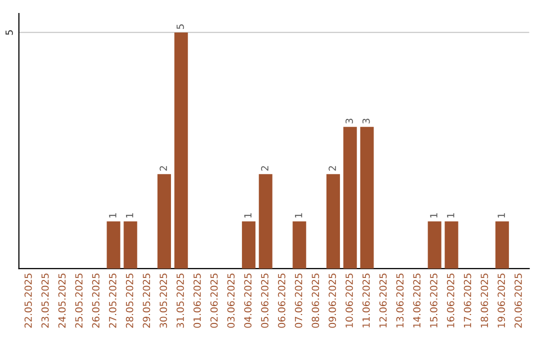 The image size is (540, 340). Describe the element at coordinates (518, 301) in the screenshot. I see `x-tick-label: 20.06.2025` at that location.